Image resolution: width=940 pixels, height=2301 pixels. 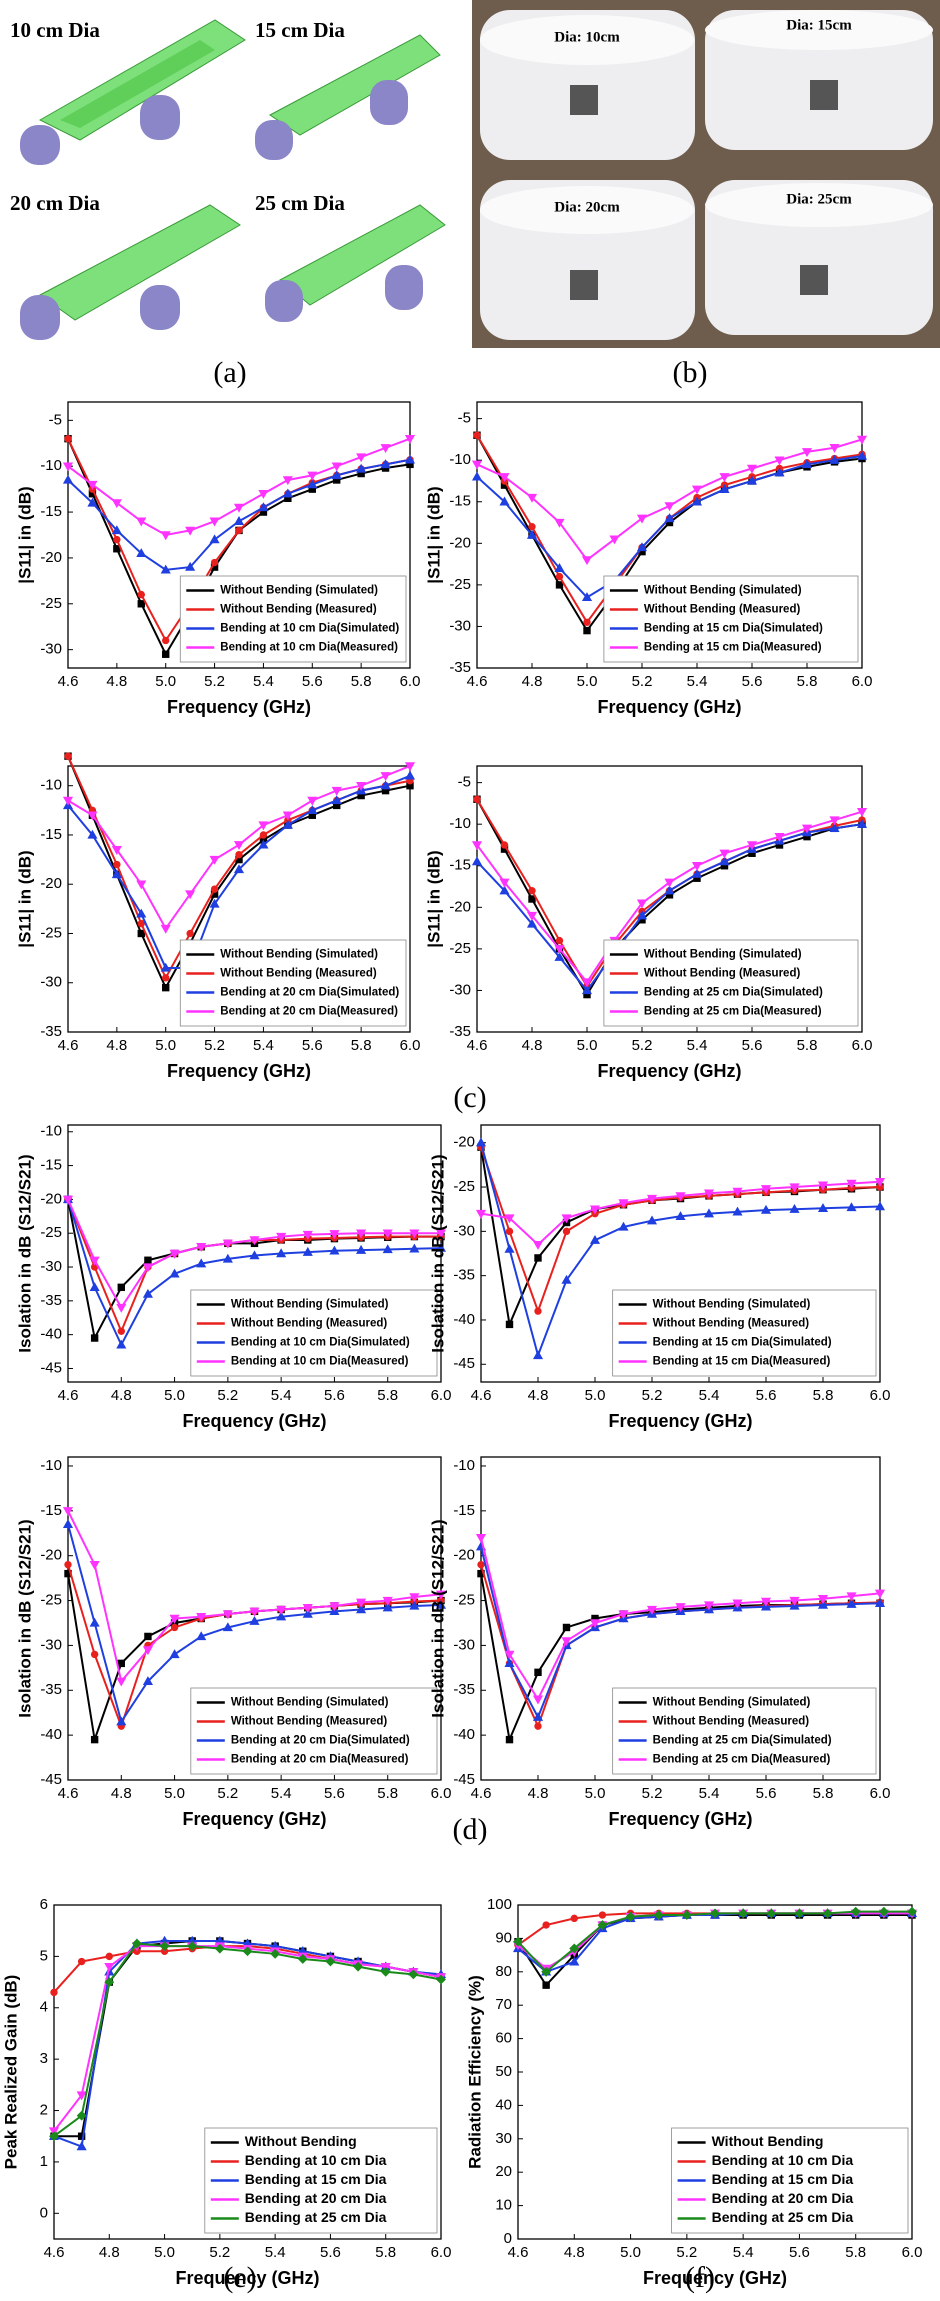 What do you see at coordinates (742, 1741) in the screenshot?
I see `legend-label: Bending at 25 cm Dia(Simulated)` at bounding box center [742, 1741].